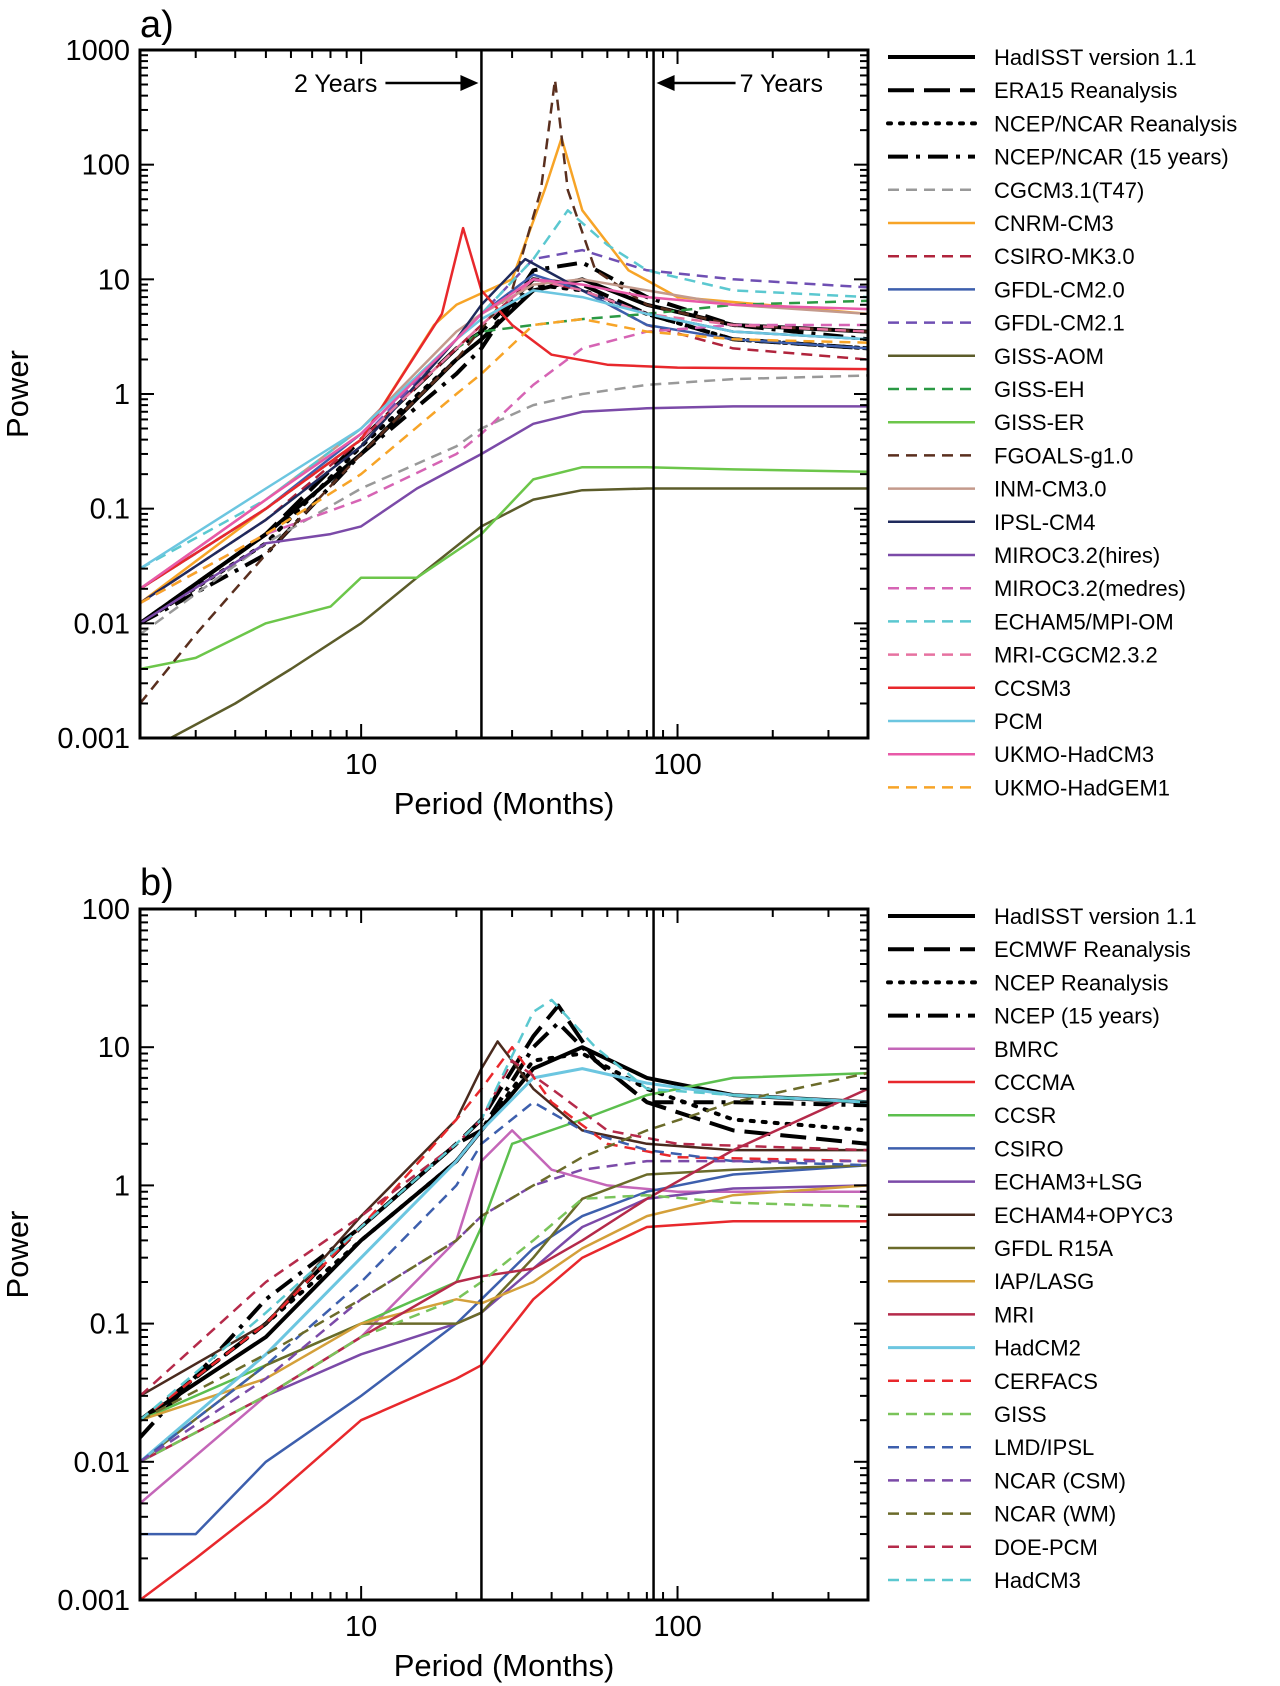 This screenshot has width=1280, height=1686. I want to click on legend-item: GISS-AOM, so click(996, 356).